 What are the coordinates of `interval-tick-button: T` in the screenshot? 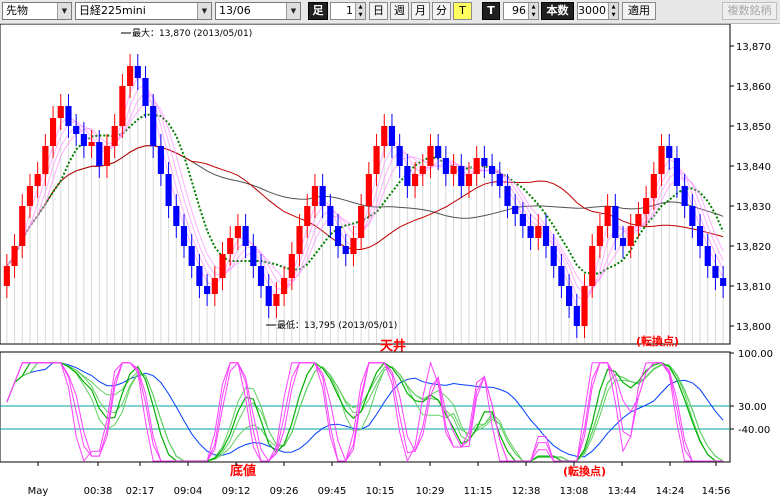 It's located at (462, 11).